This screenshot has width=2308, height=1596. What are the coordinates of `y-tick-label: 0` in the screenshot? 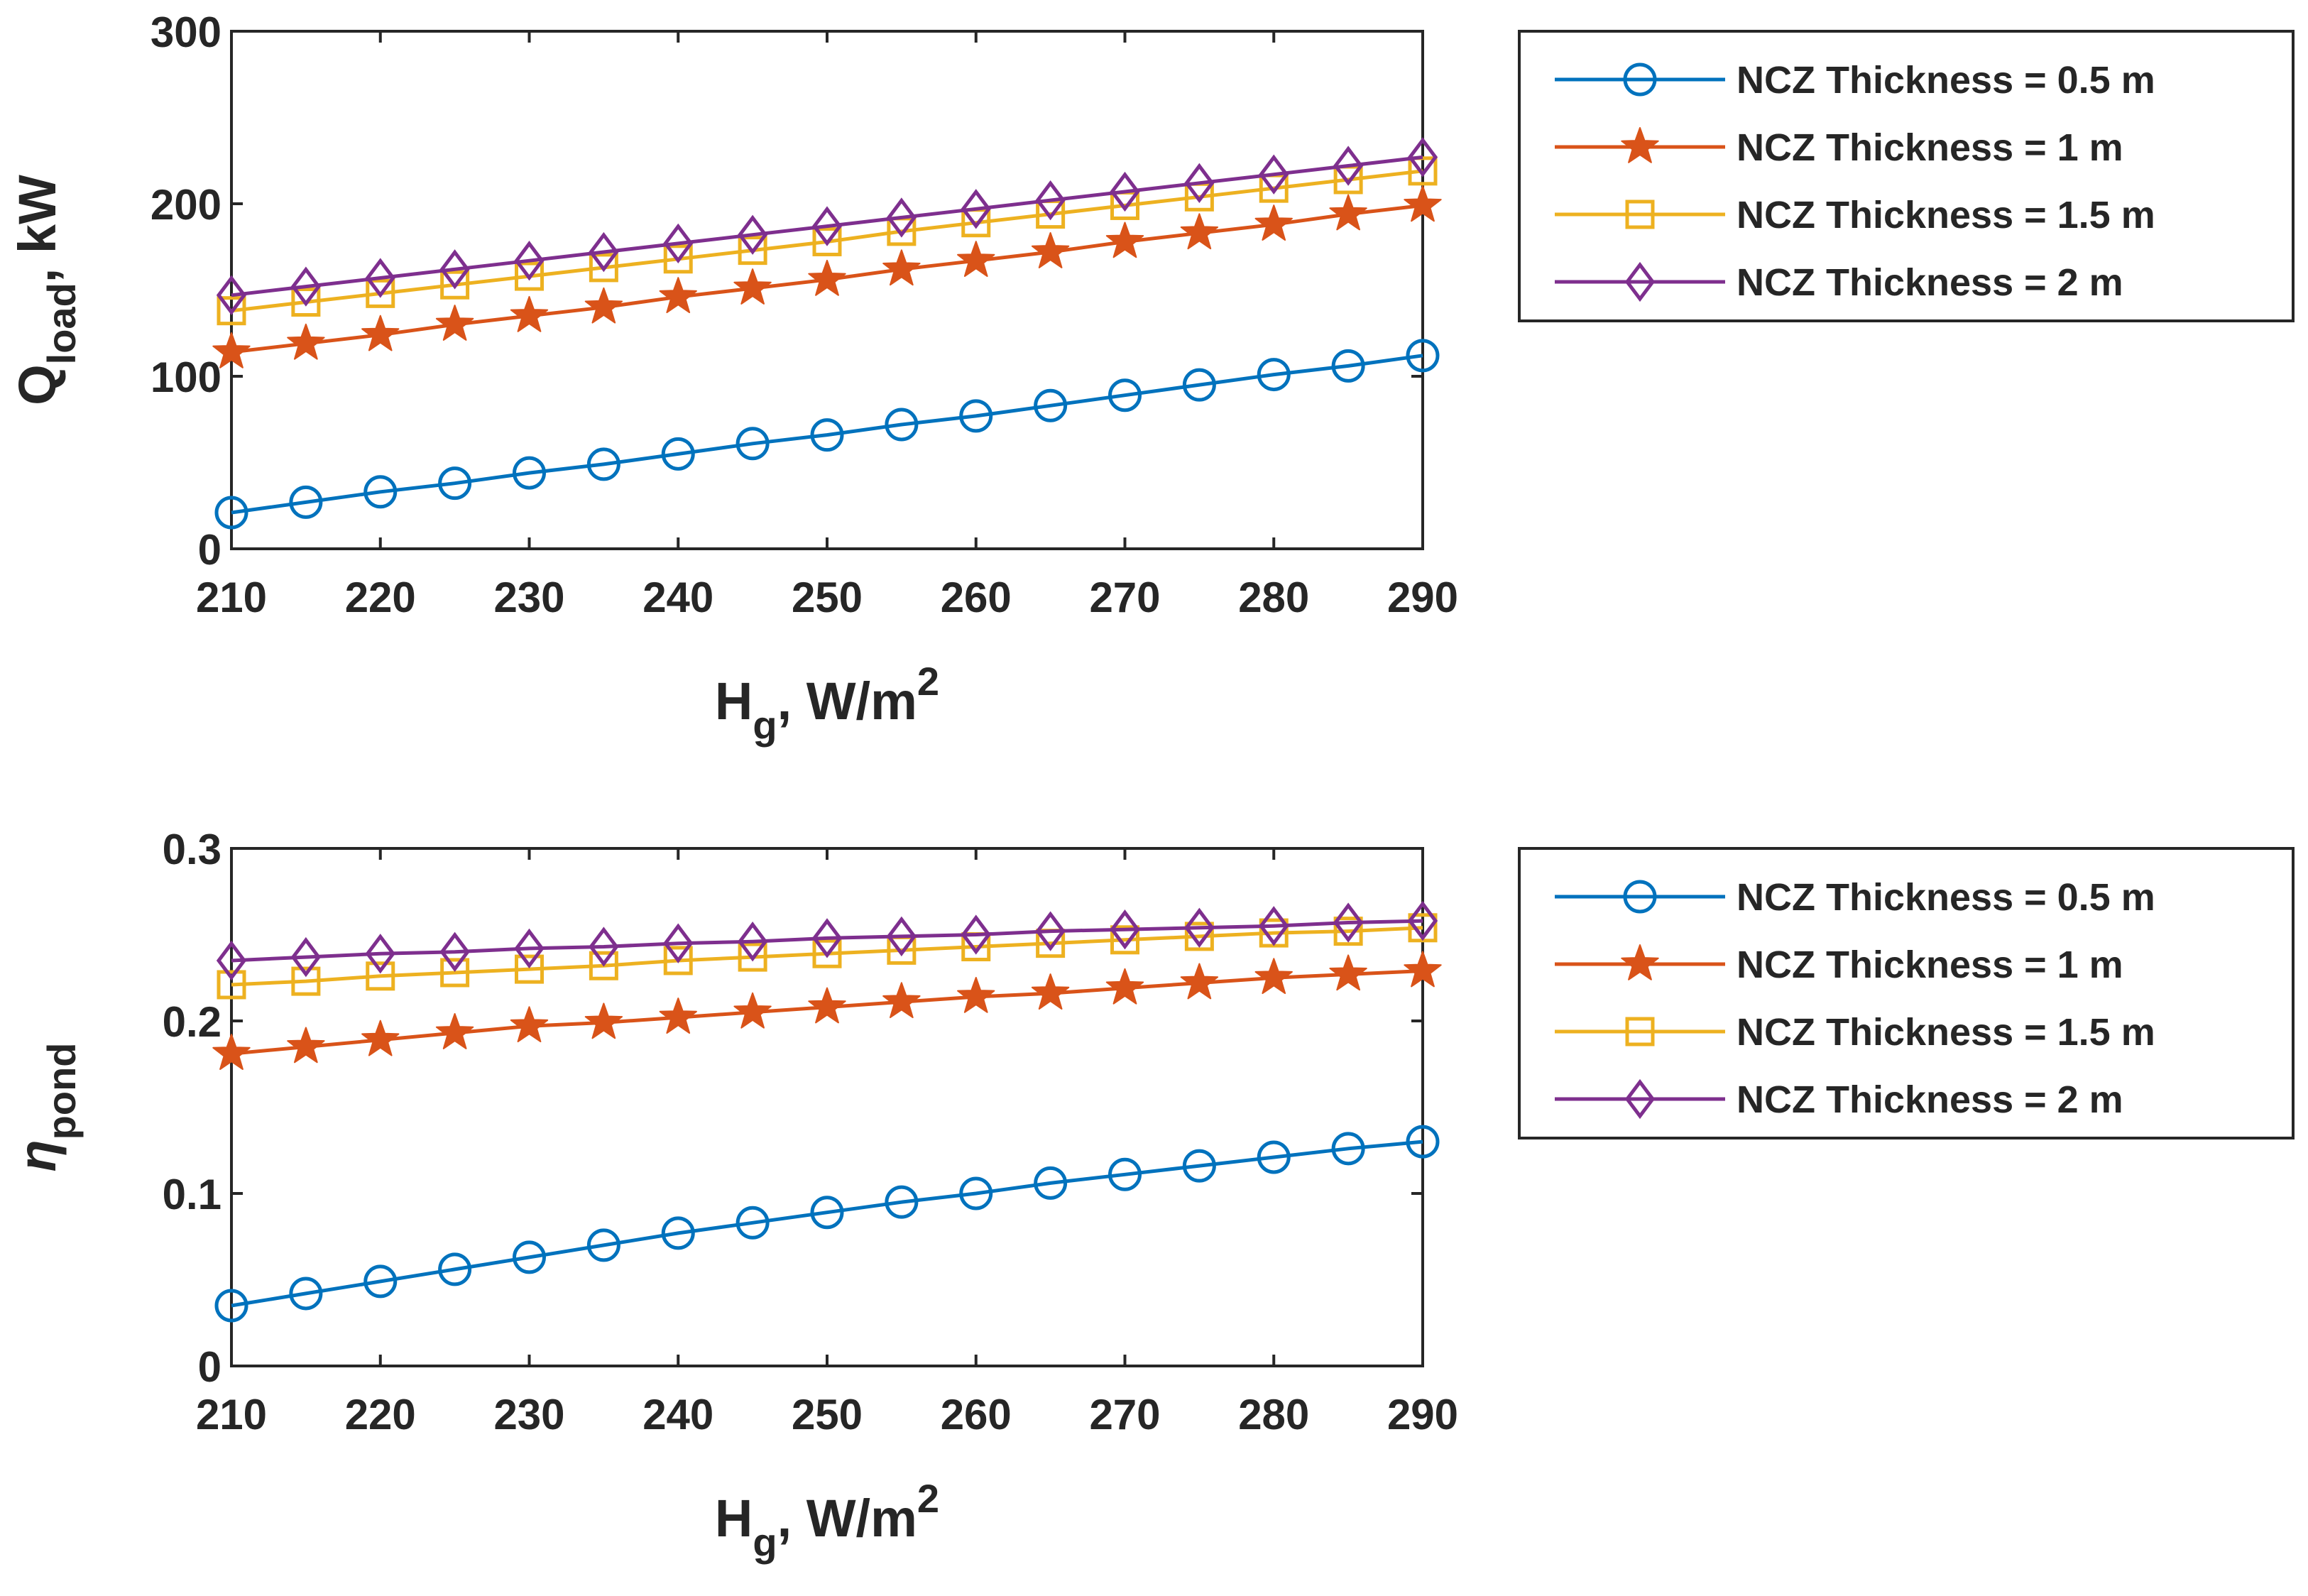 It's located at (209, 550).